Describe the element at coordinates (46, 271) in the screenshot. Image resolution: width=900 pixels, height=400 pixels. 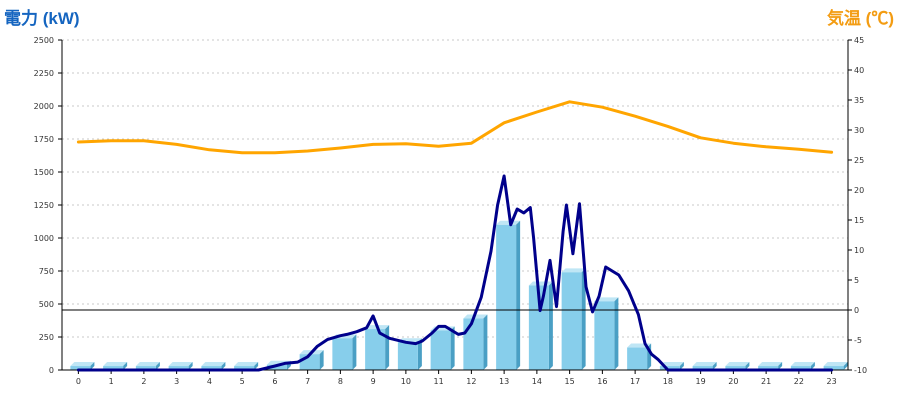
I see `left-tick-label: 750` at that location.